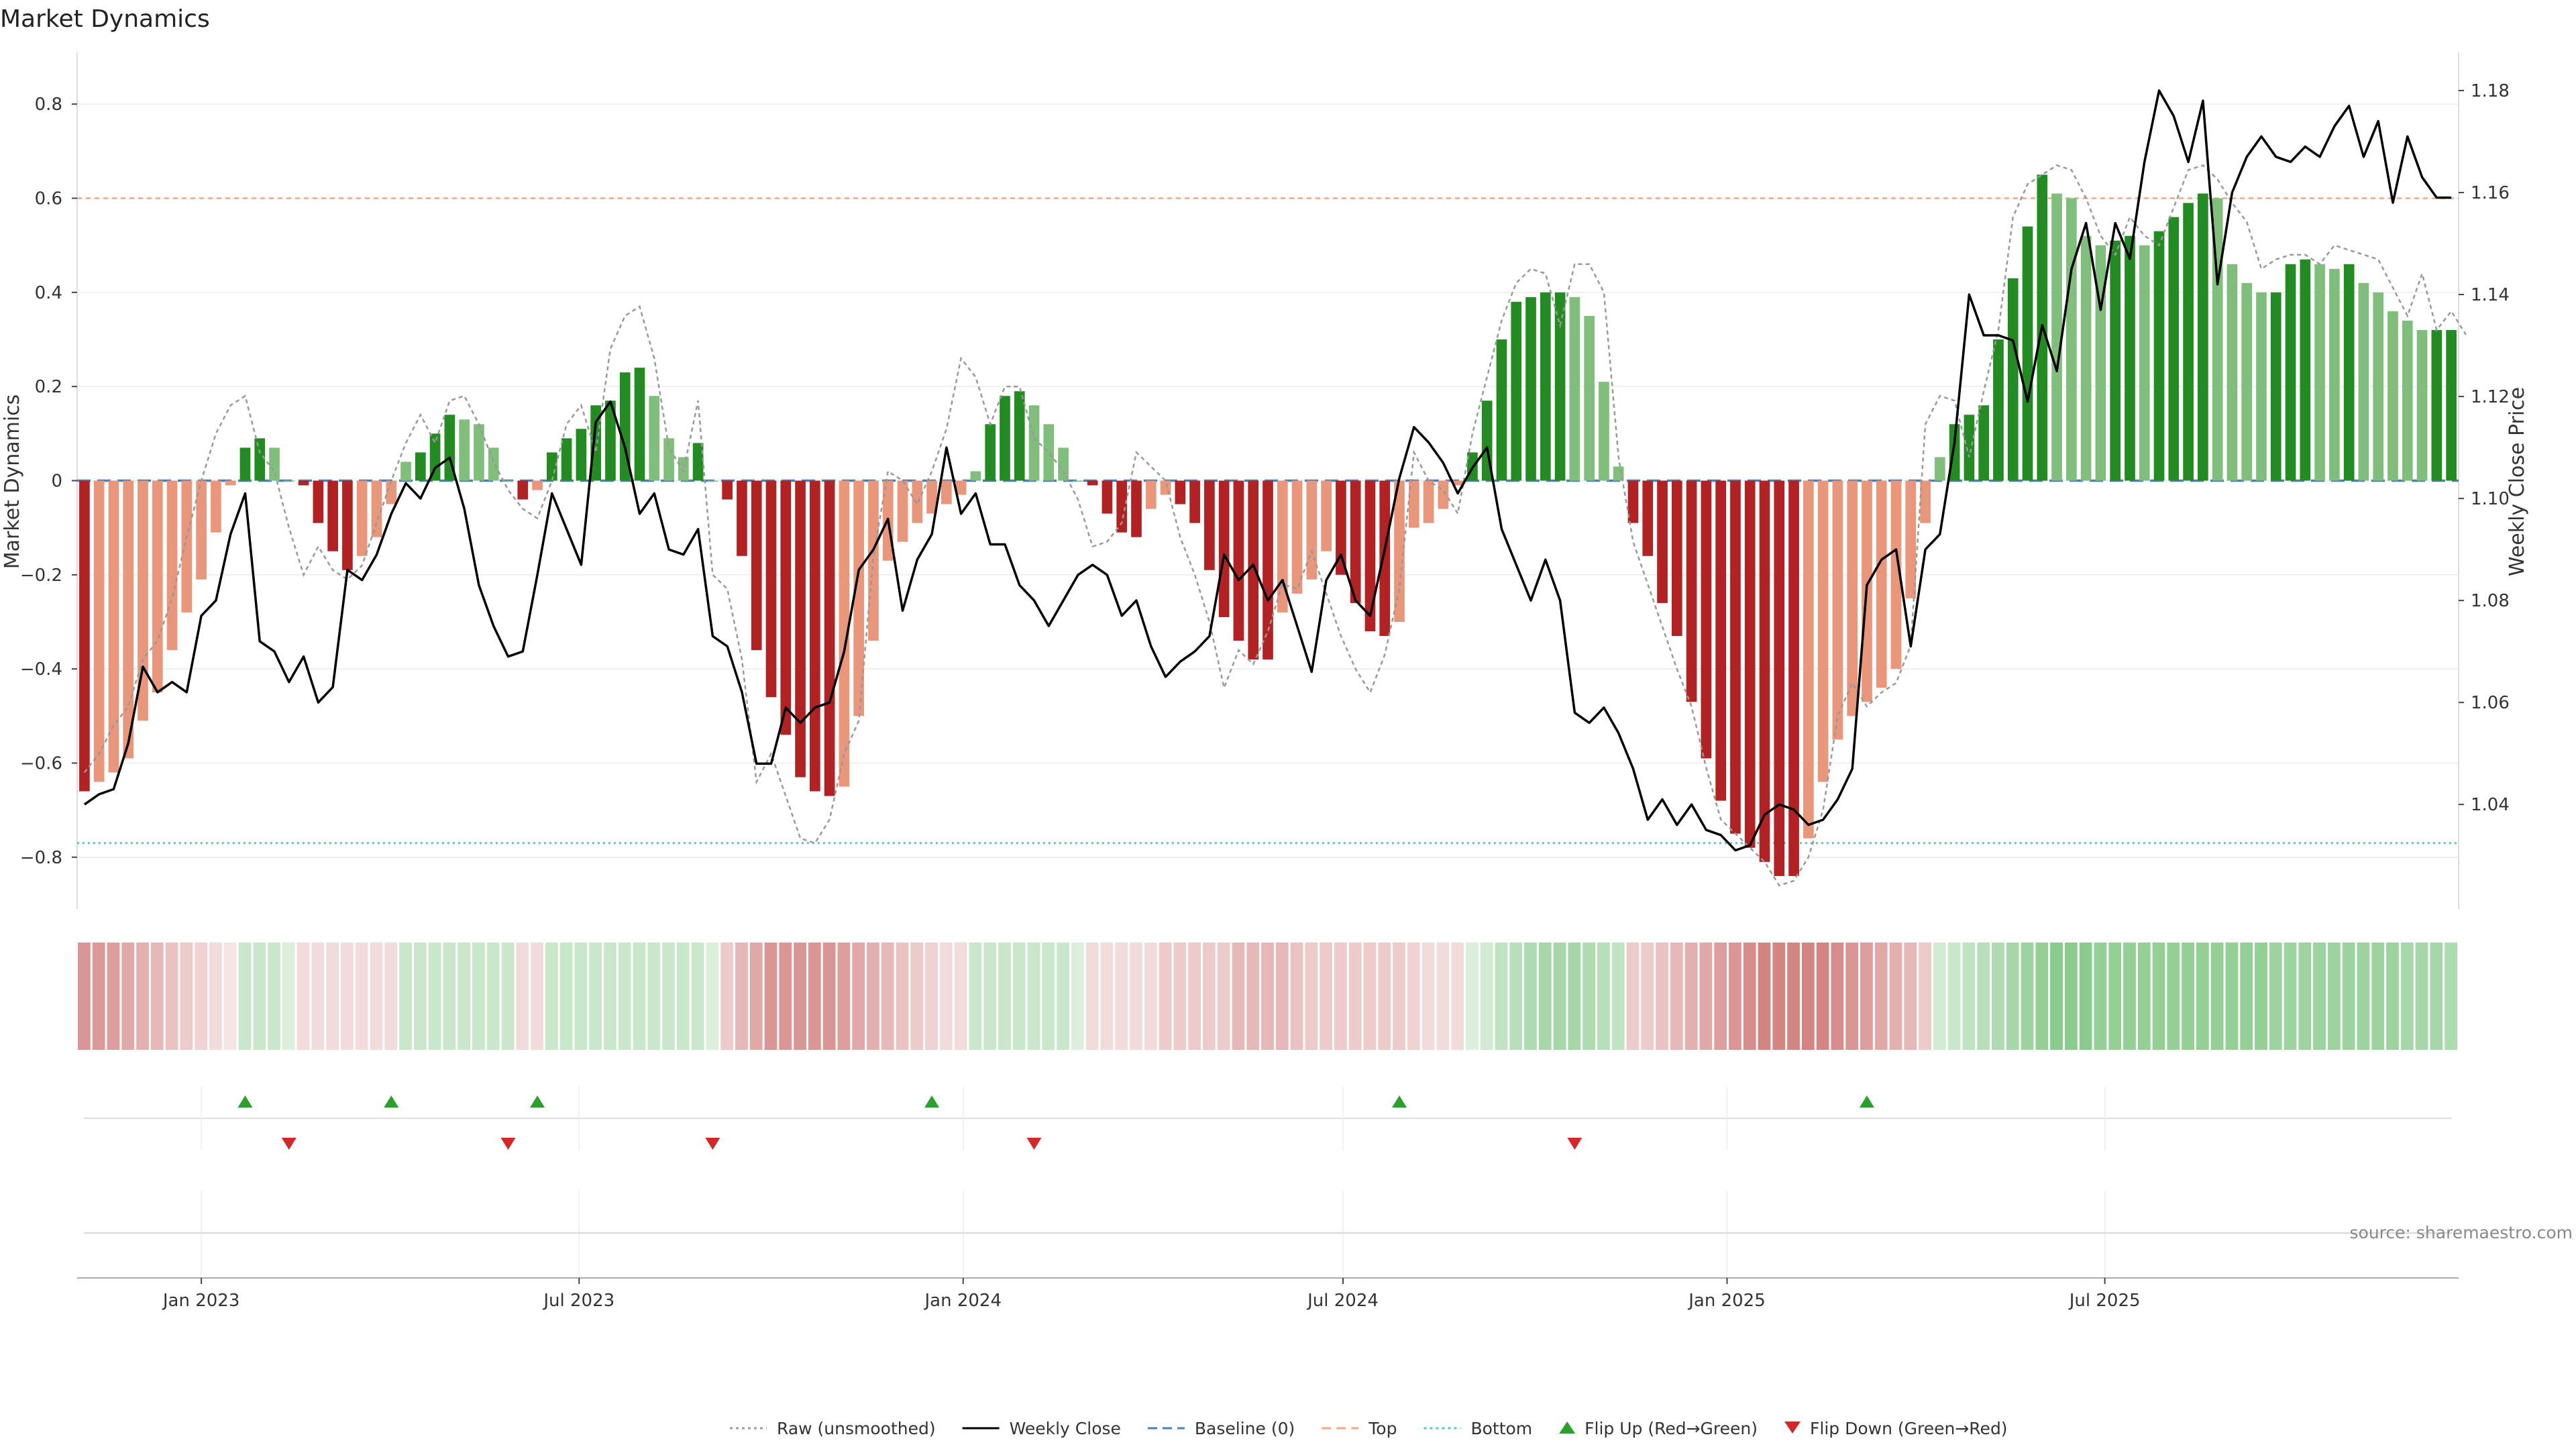  I want to click on left-tick-label-0: 0.8, so click(48, 105).